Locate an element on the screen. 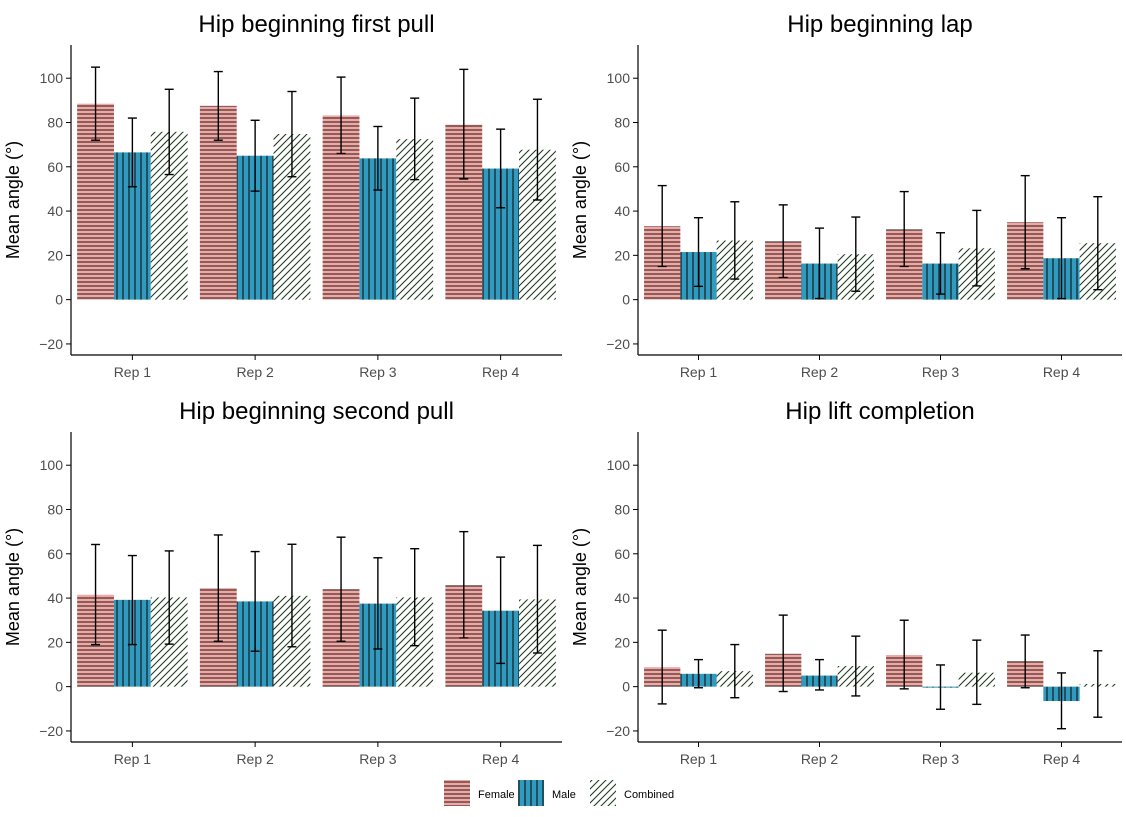 Image resolution: width=1126 pixels, height=817 pixels. chart-title: Hip lift completion is located at coordinates (879, 411).